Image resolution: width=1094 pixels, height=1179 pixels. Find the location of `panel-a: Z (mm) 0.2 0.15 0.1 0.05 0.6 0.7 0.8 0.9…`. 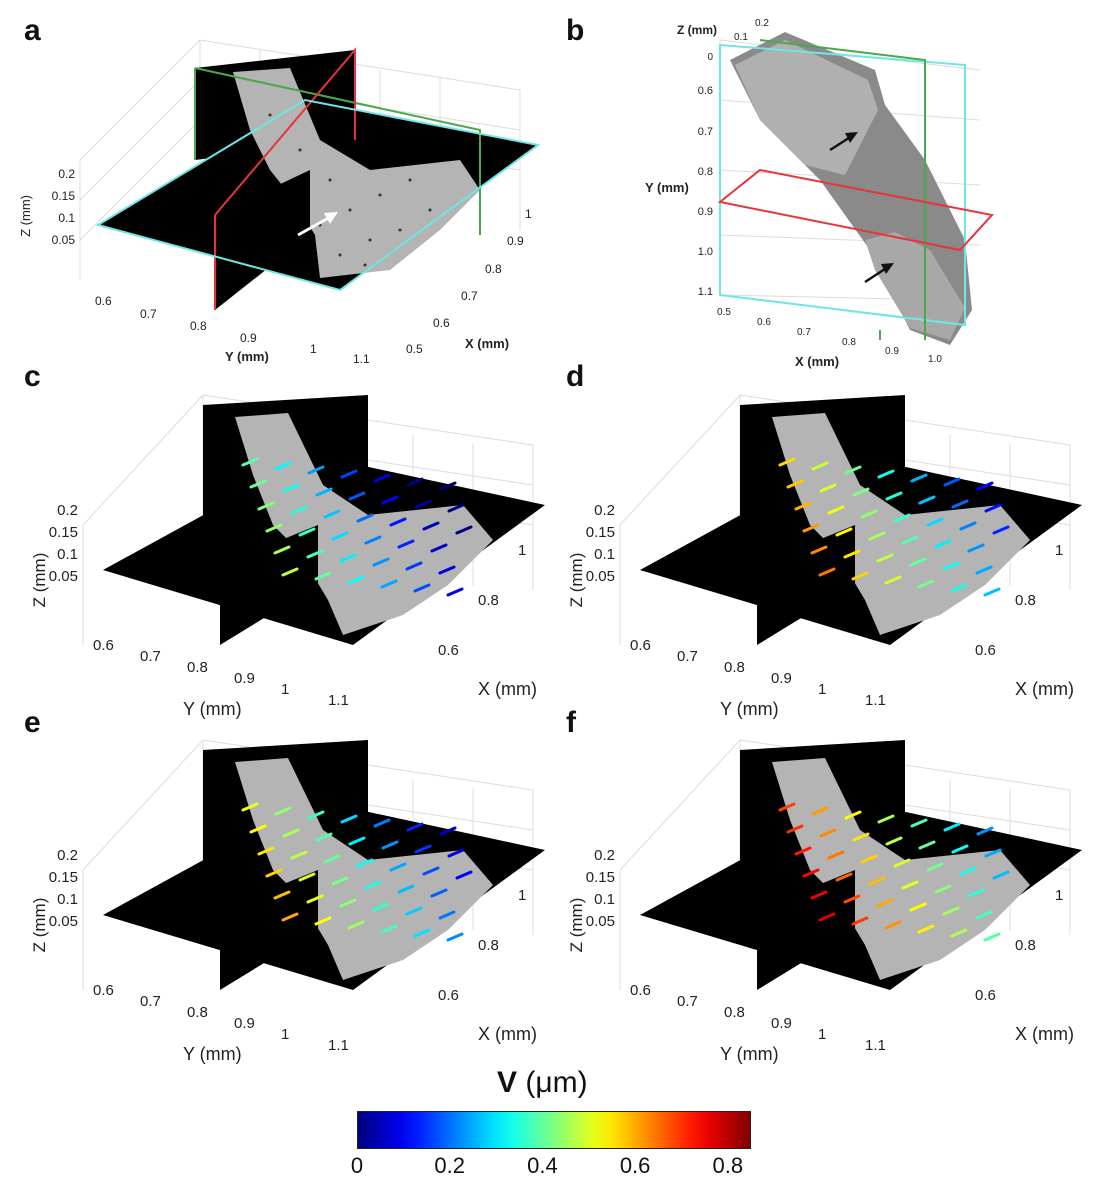

panel-a: Z (mm) 0.2 0.15 0.1 0.05 0.6 0.7 0.8 0.9… is located at coordinates (280, 192).